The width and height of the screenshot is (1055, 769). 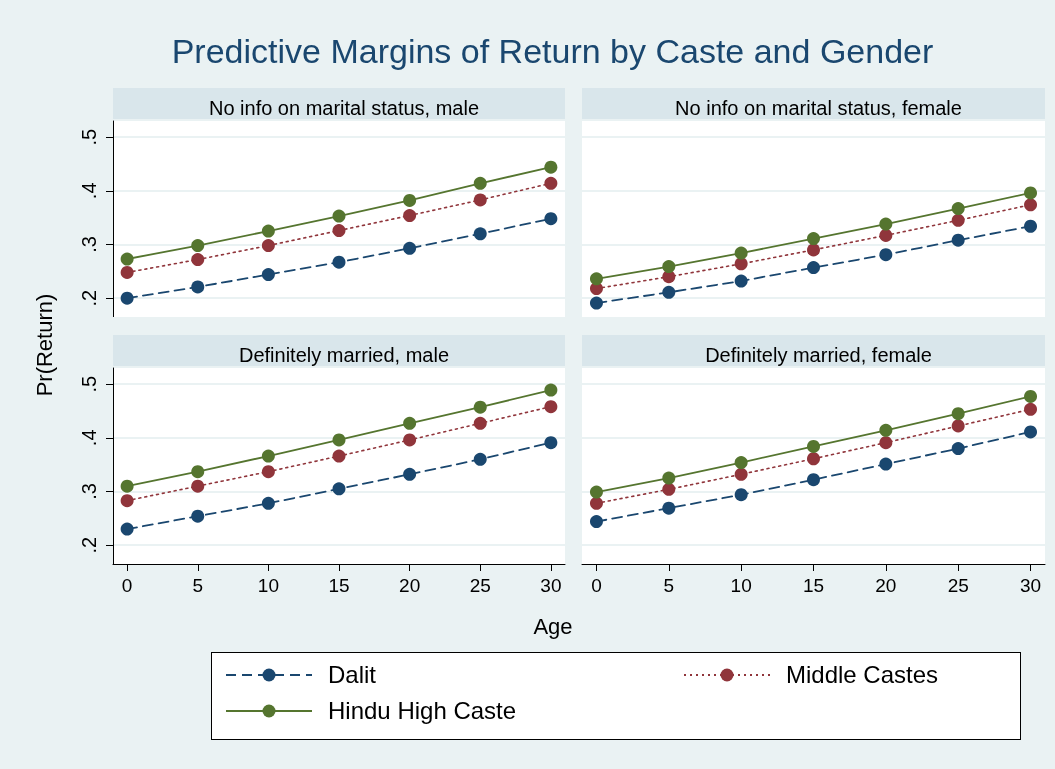 What do you see at coordinates (862, 675) in the screenshot?
I see `legend-label: Middle Castes` at bounding box center [862, 675].